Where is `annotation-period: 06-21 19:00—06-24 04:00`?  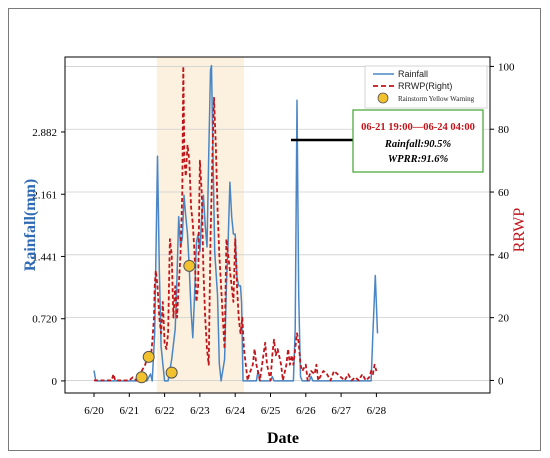
annotation-period: 06-21 19:00—06-24 04:00 is located at coordinates (418, 127).